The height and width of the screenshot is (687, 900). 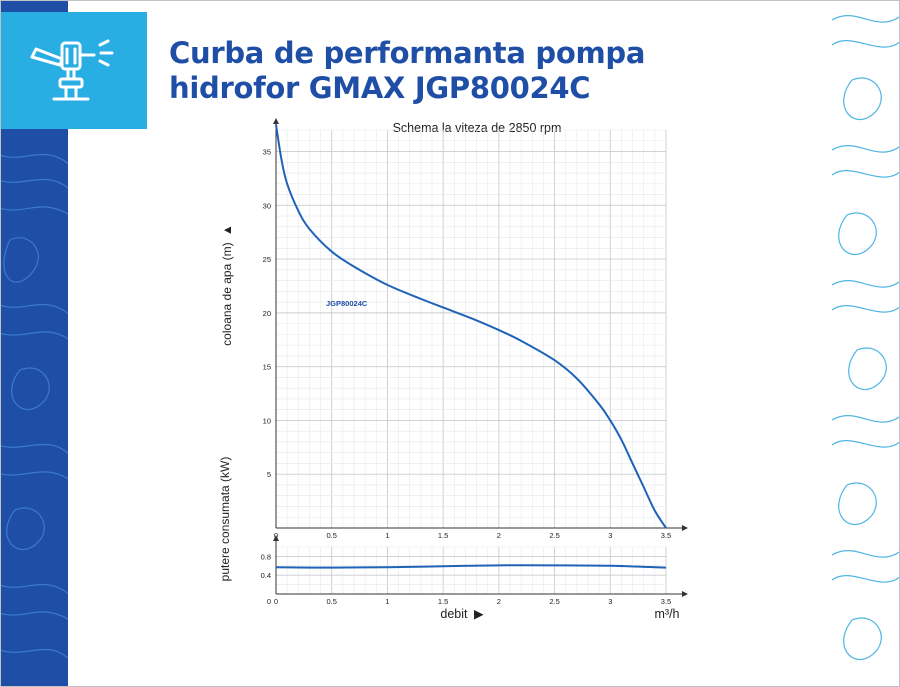 I want to click on power-chart-y-ticks: 0.4 0.8 0, so click(x=266, y=579).